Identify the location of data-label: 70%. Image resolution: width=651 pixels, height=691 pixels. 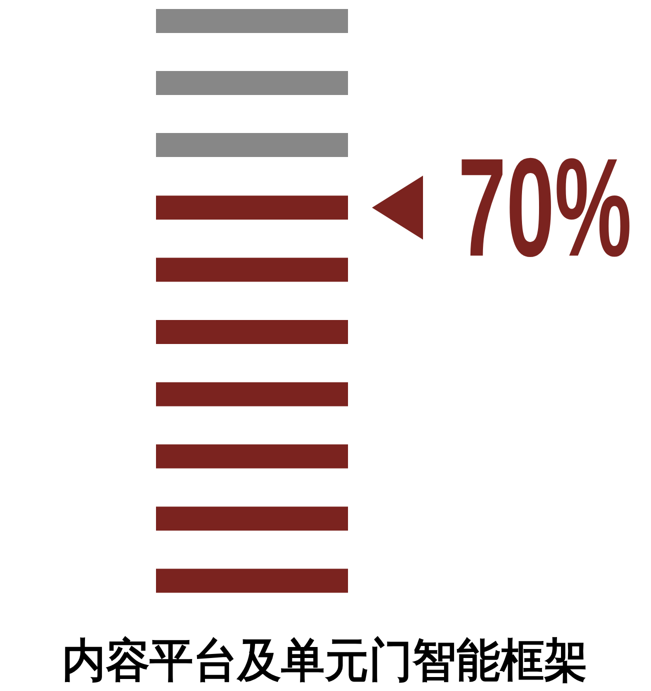
(545, 207).